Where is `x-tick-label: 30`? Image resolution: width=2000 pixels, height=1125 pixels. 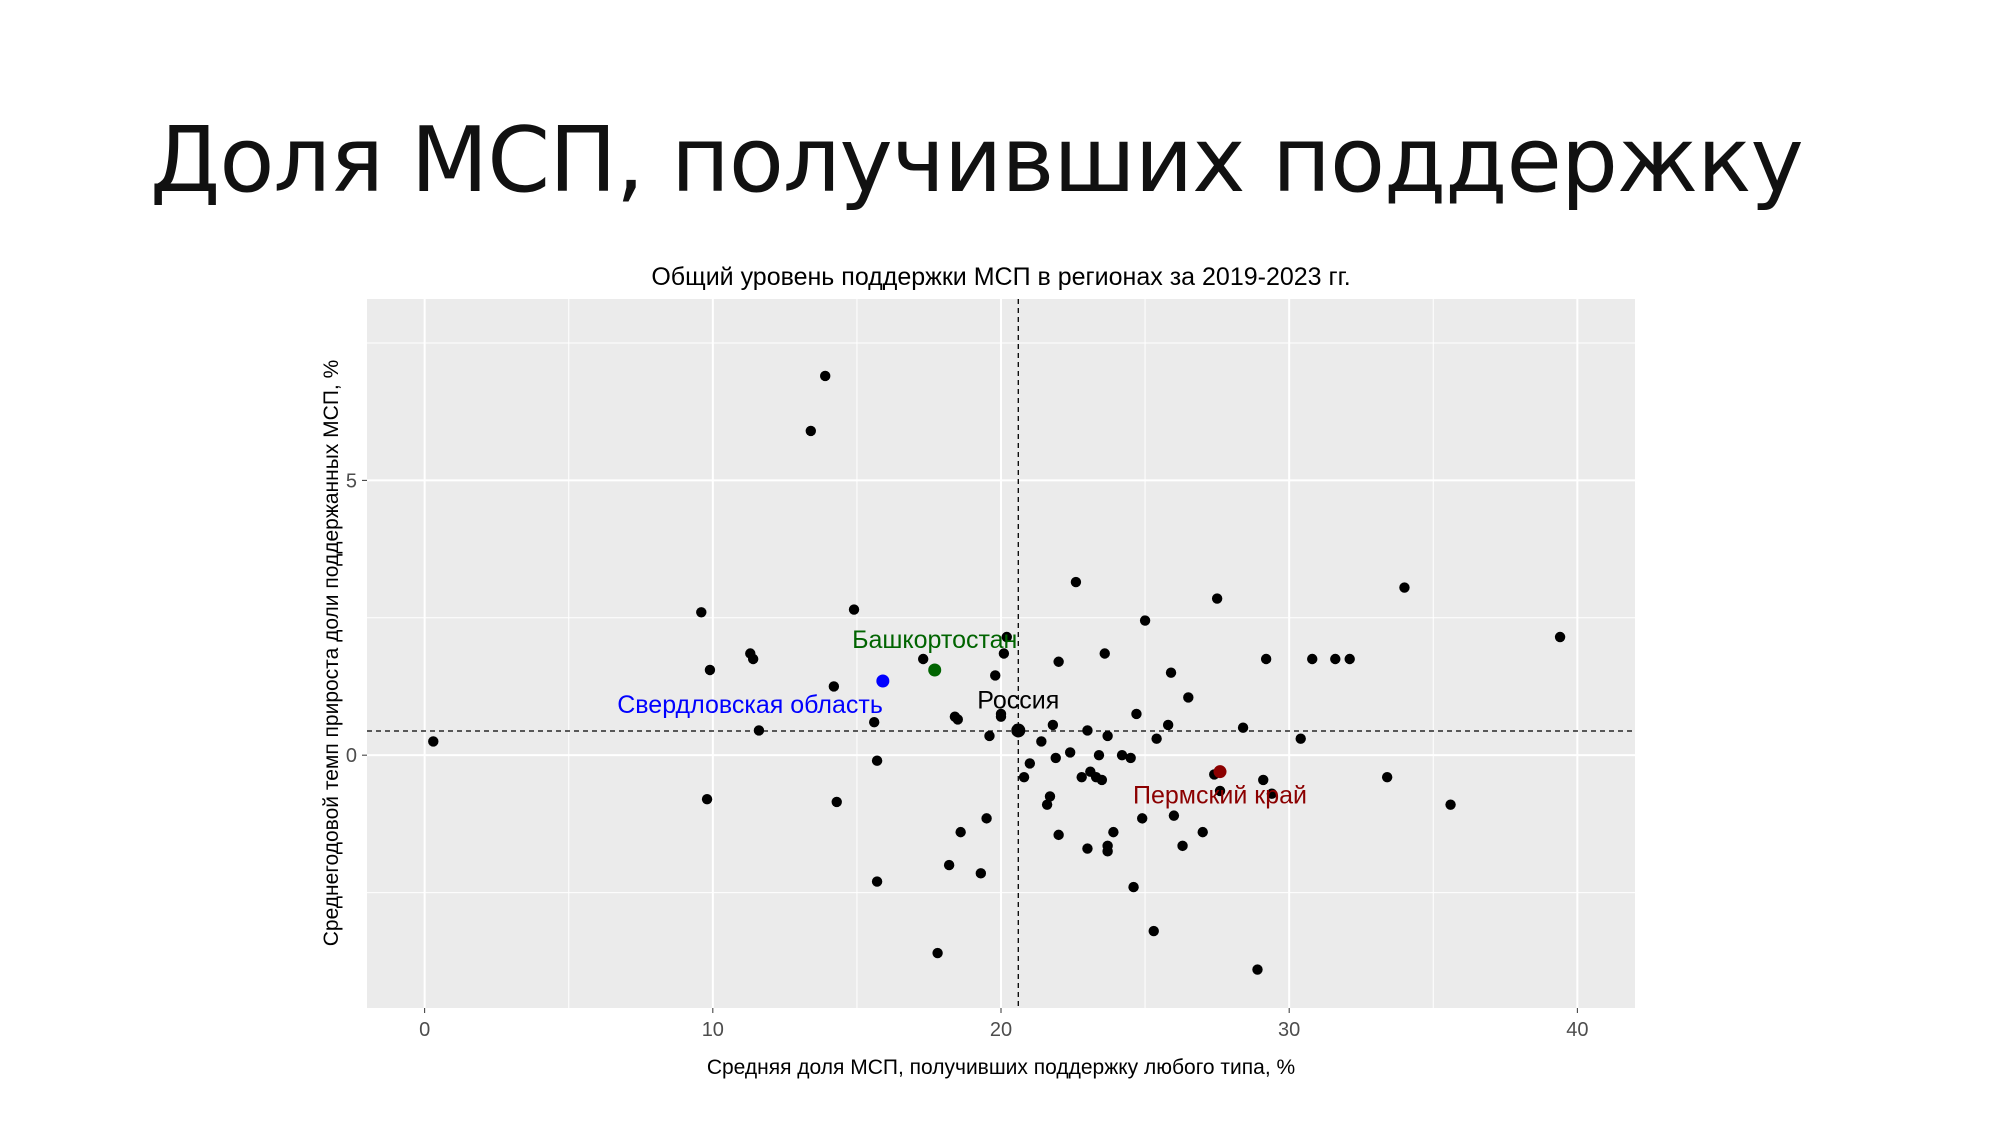 x-tick-label: 30 is located at coordinates (1289, 1030).